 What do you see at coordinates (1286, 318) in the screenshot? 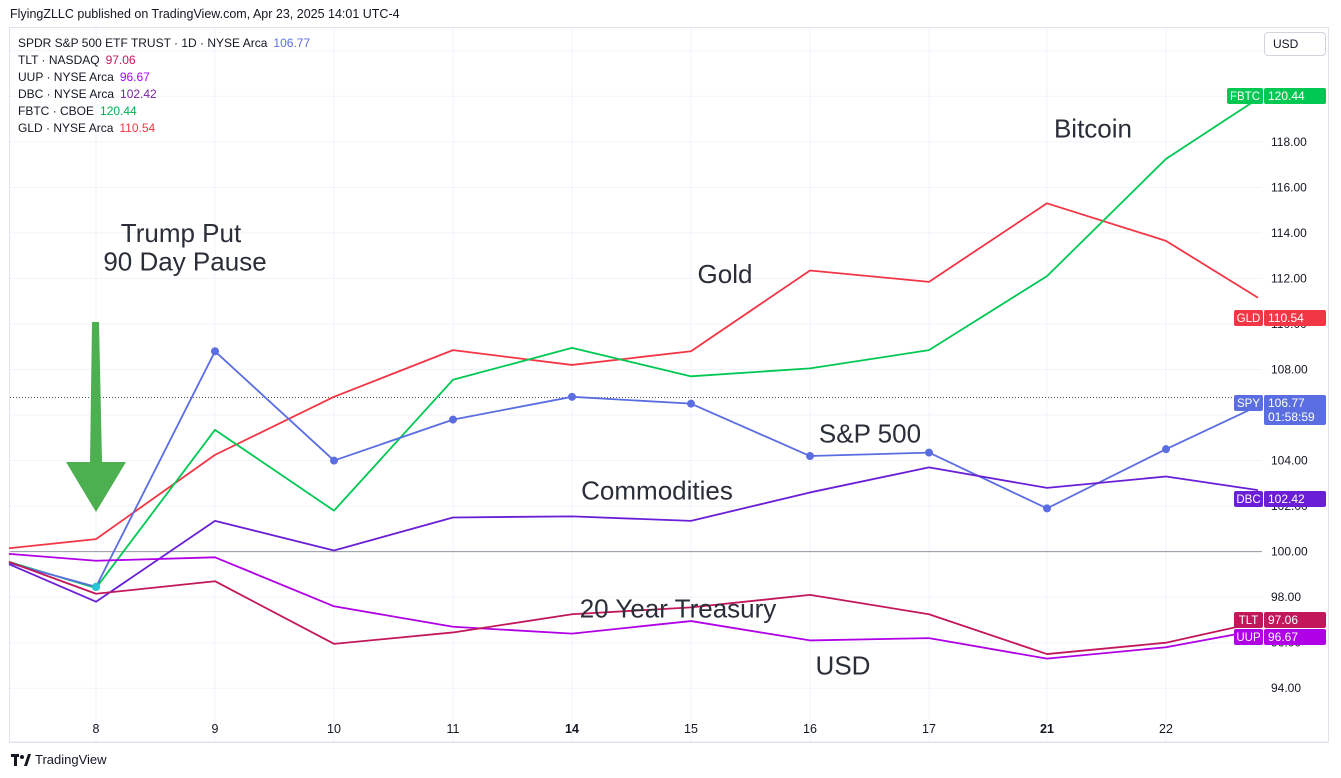
I see `price-tag-value: 110.54` at bounding box center [1286, 318].